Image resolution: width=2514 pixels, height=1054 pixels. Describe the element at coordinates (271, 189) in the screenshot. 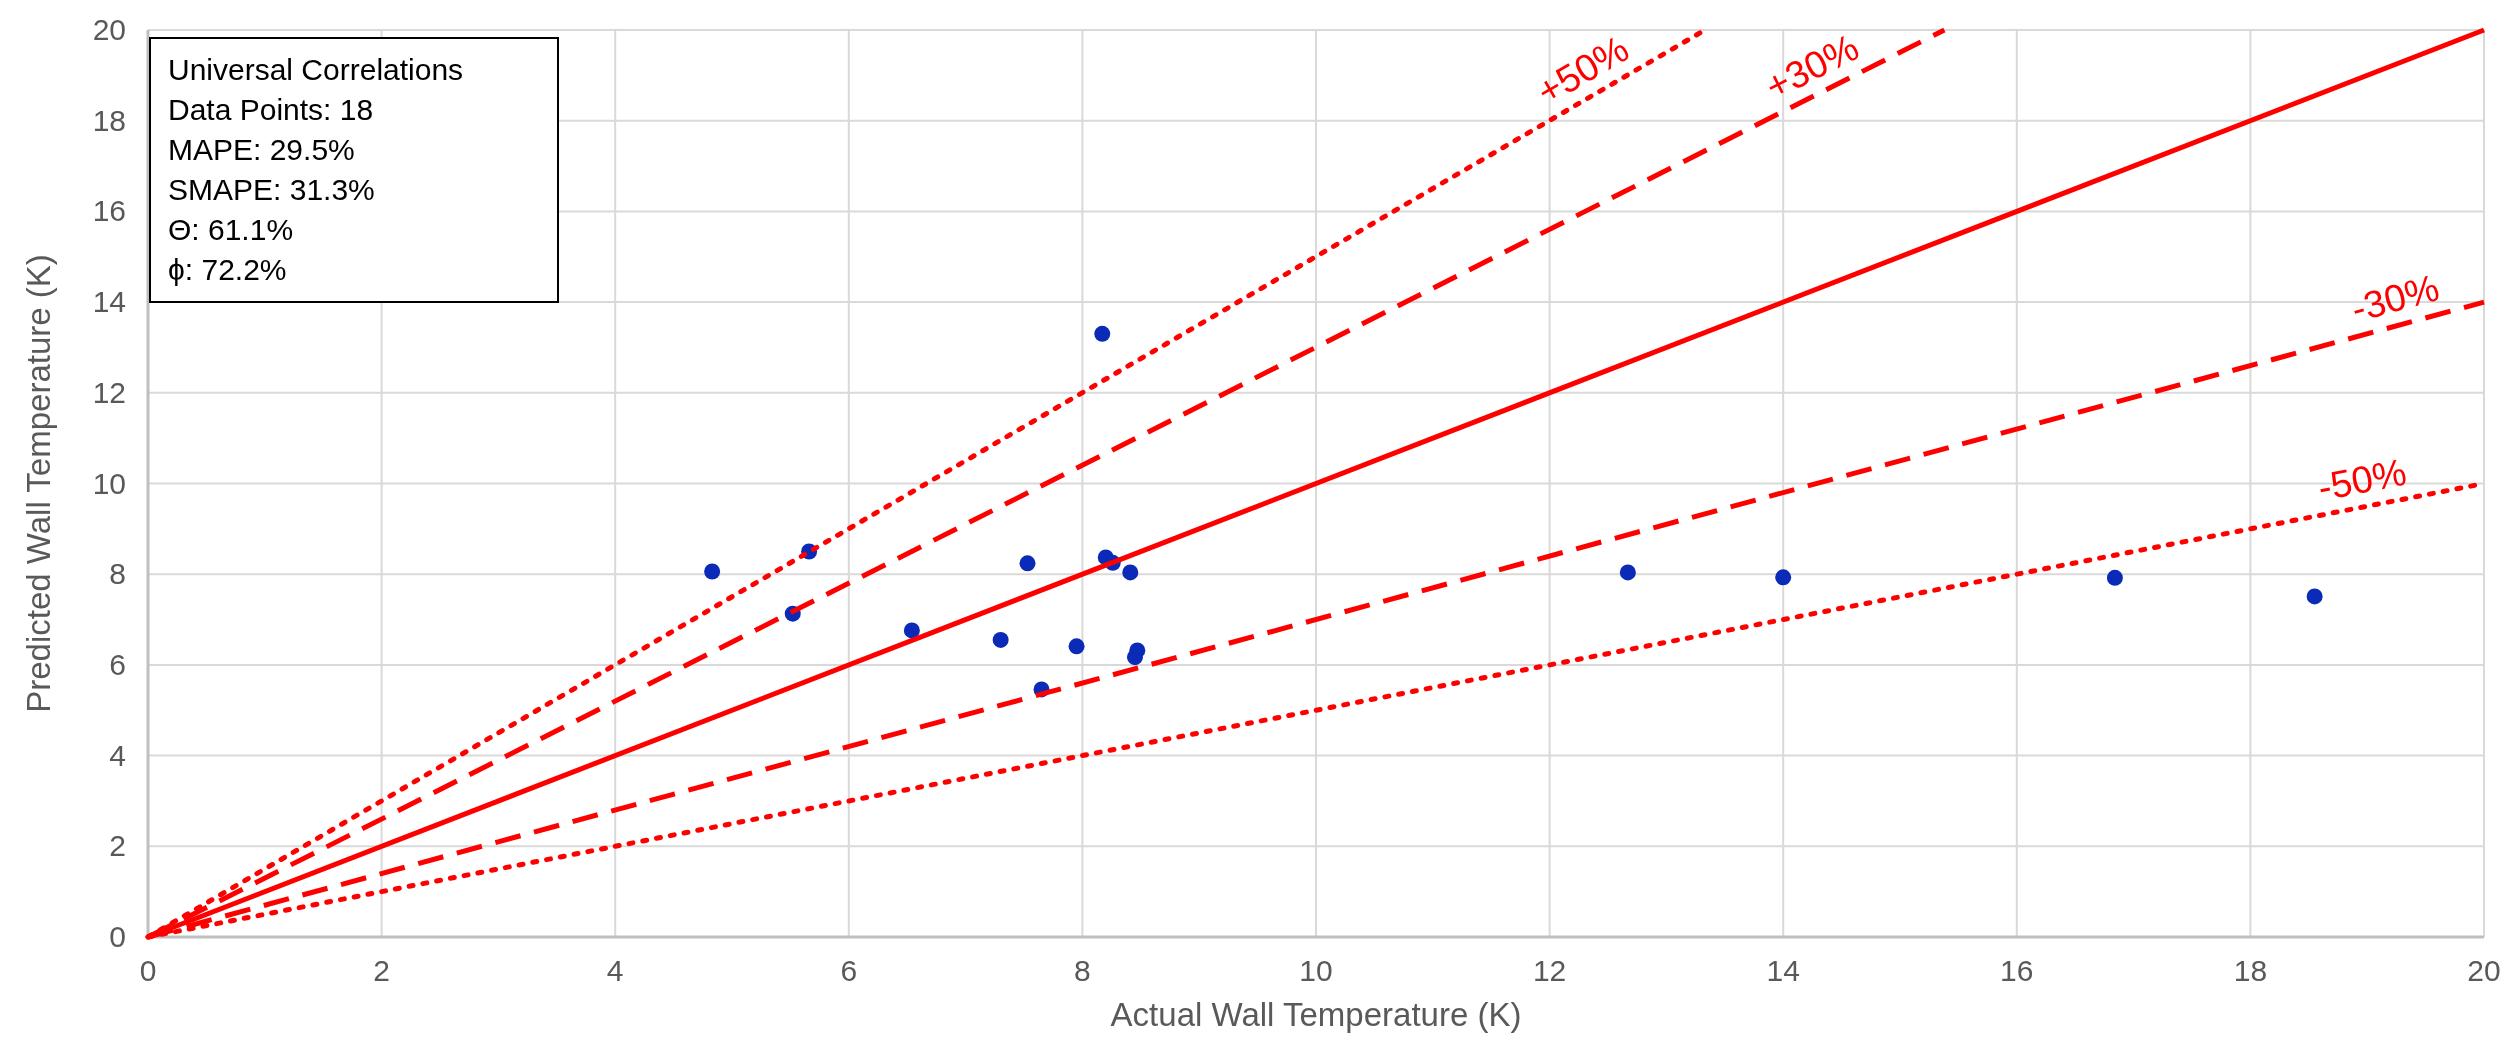

I see `annotation: SMAPE: 31.3%` at that location.